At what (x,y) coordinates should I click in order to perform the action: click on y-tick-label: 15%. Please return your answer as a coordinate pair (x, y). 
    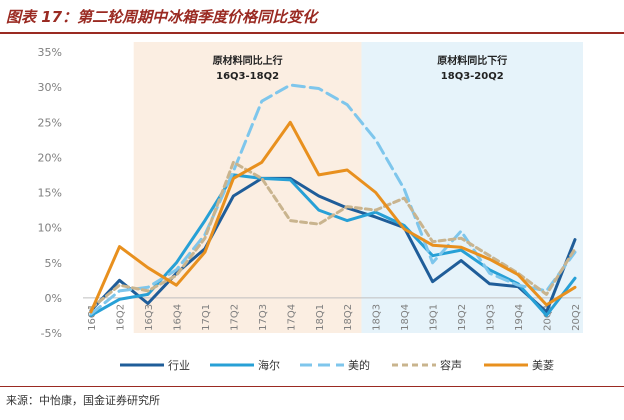
    Looking at the image, I should click on (50, 193).